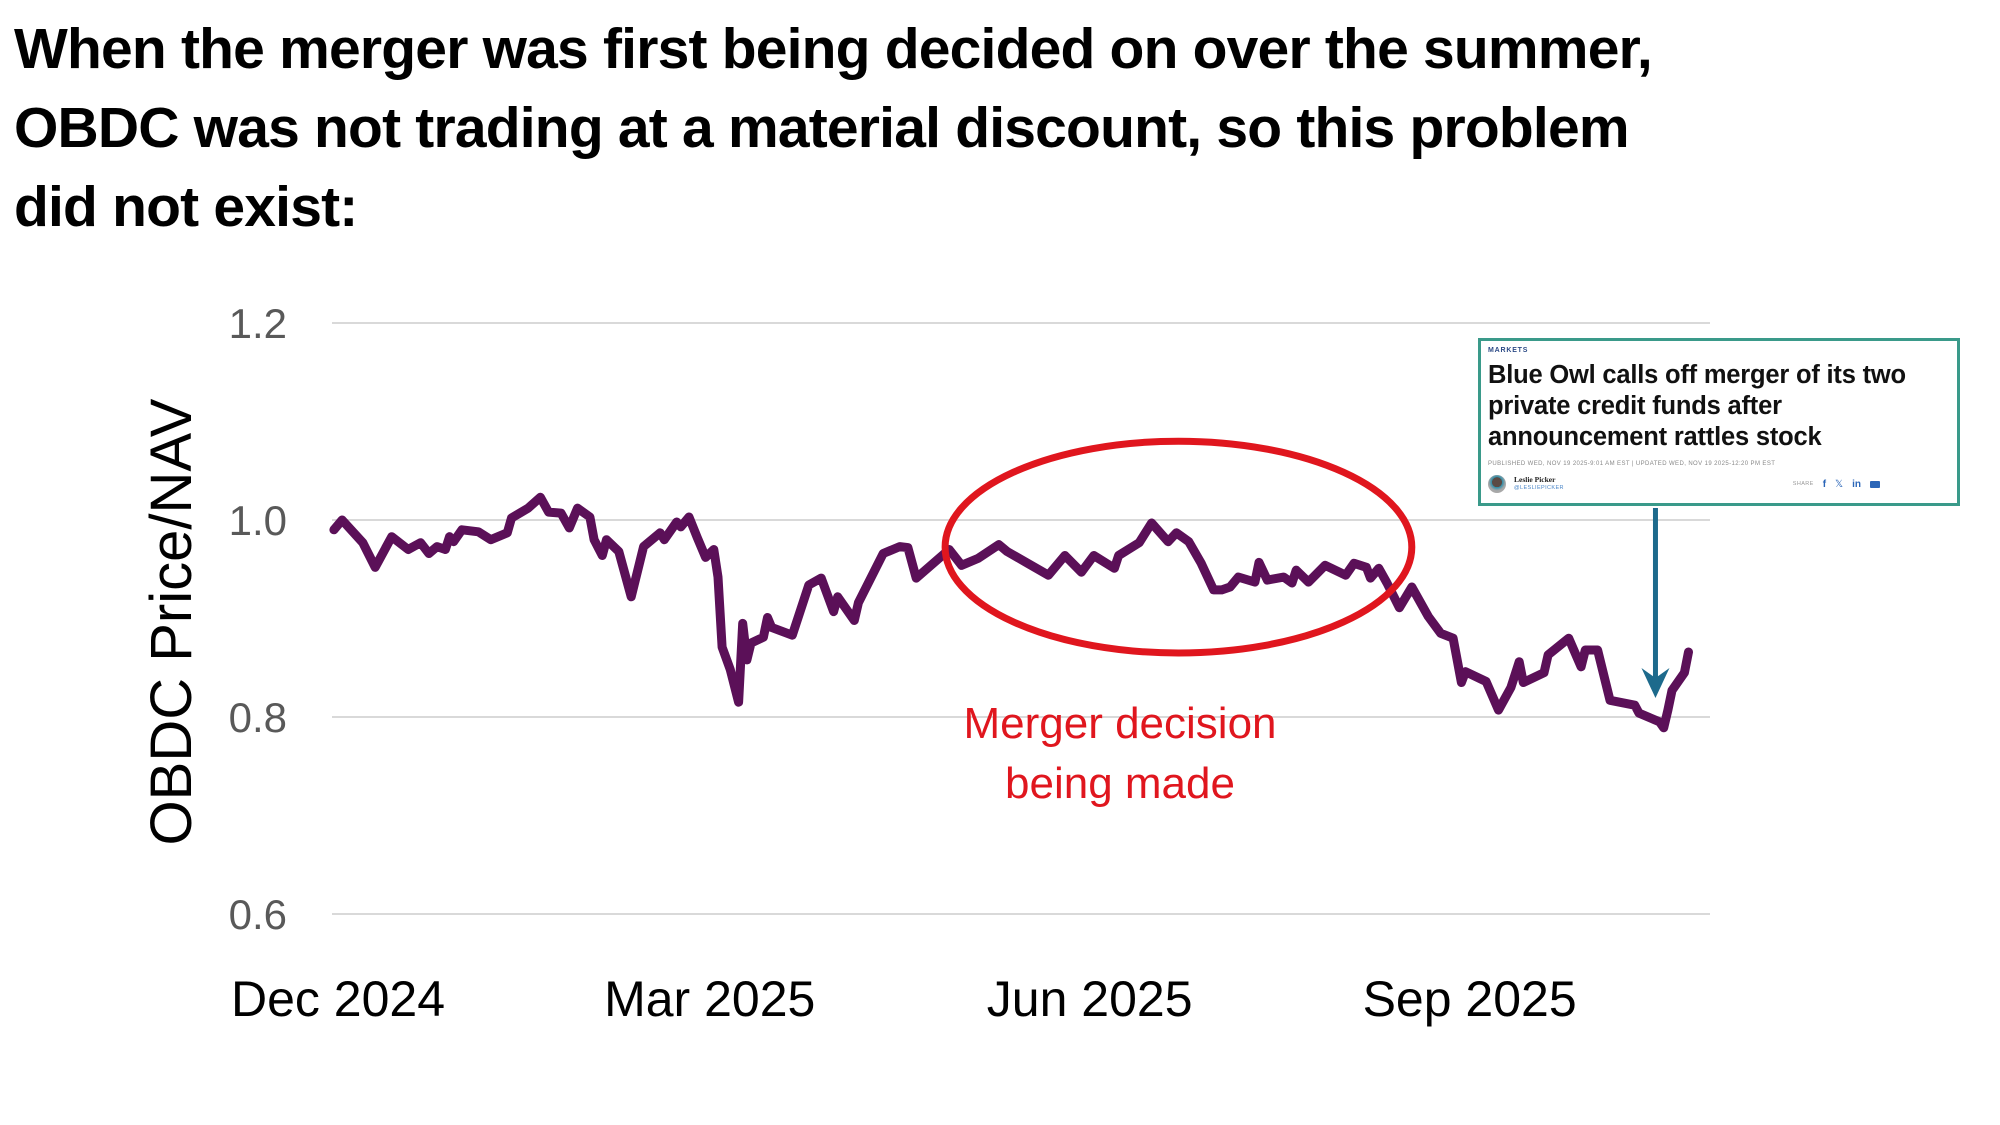  Describe the element at coordinates (1090, 999) in the screenshot. I see `x-tick-label: Jun 2025` at that location.